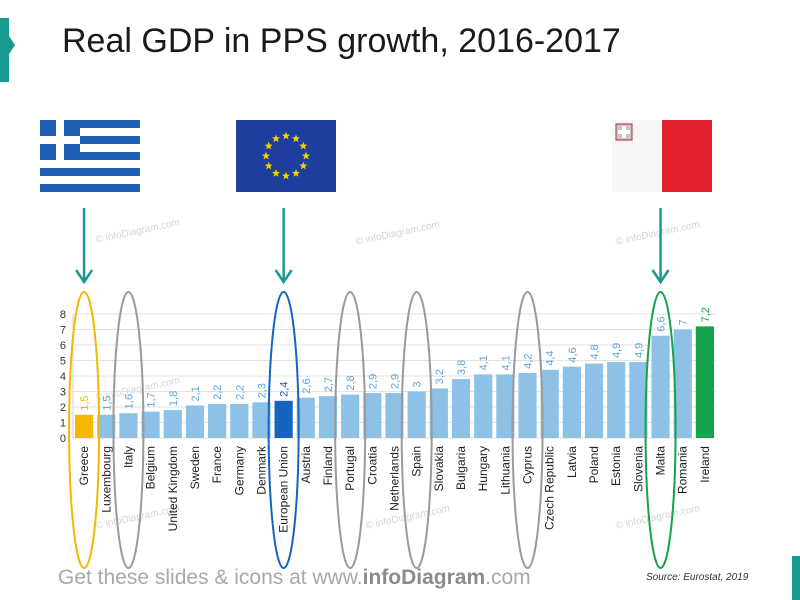  I want to click on category-label: Slovakia, so click(439, 469).